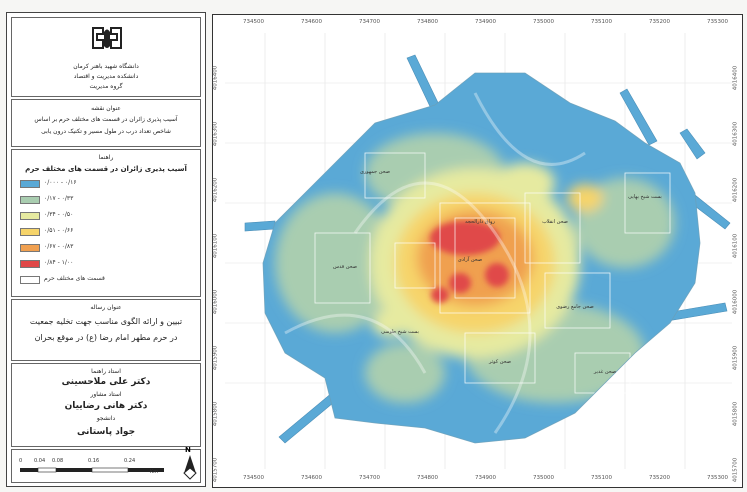  I want to click on scale-label: 0.08, so click(58, 461).